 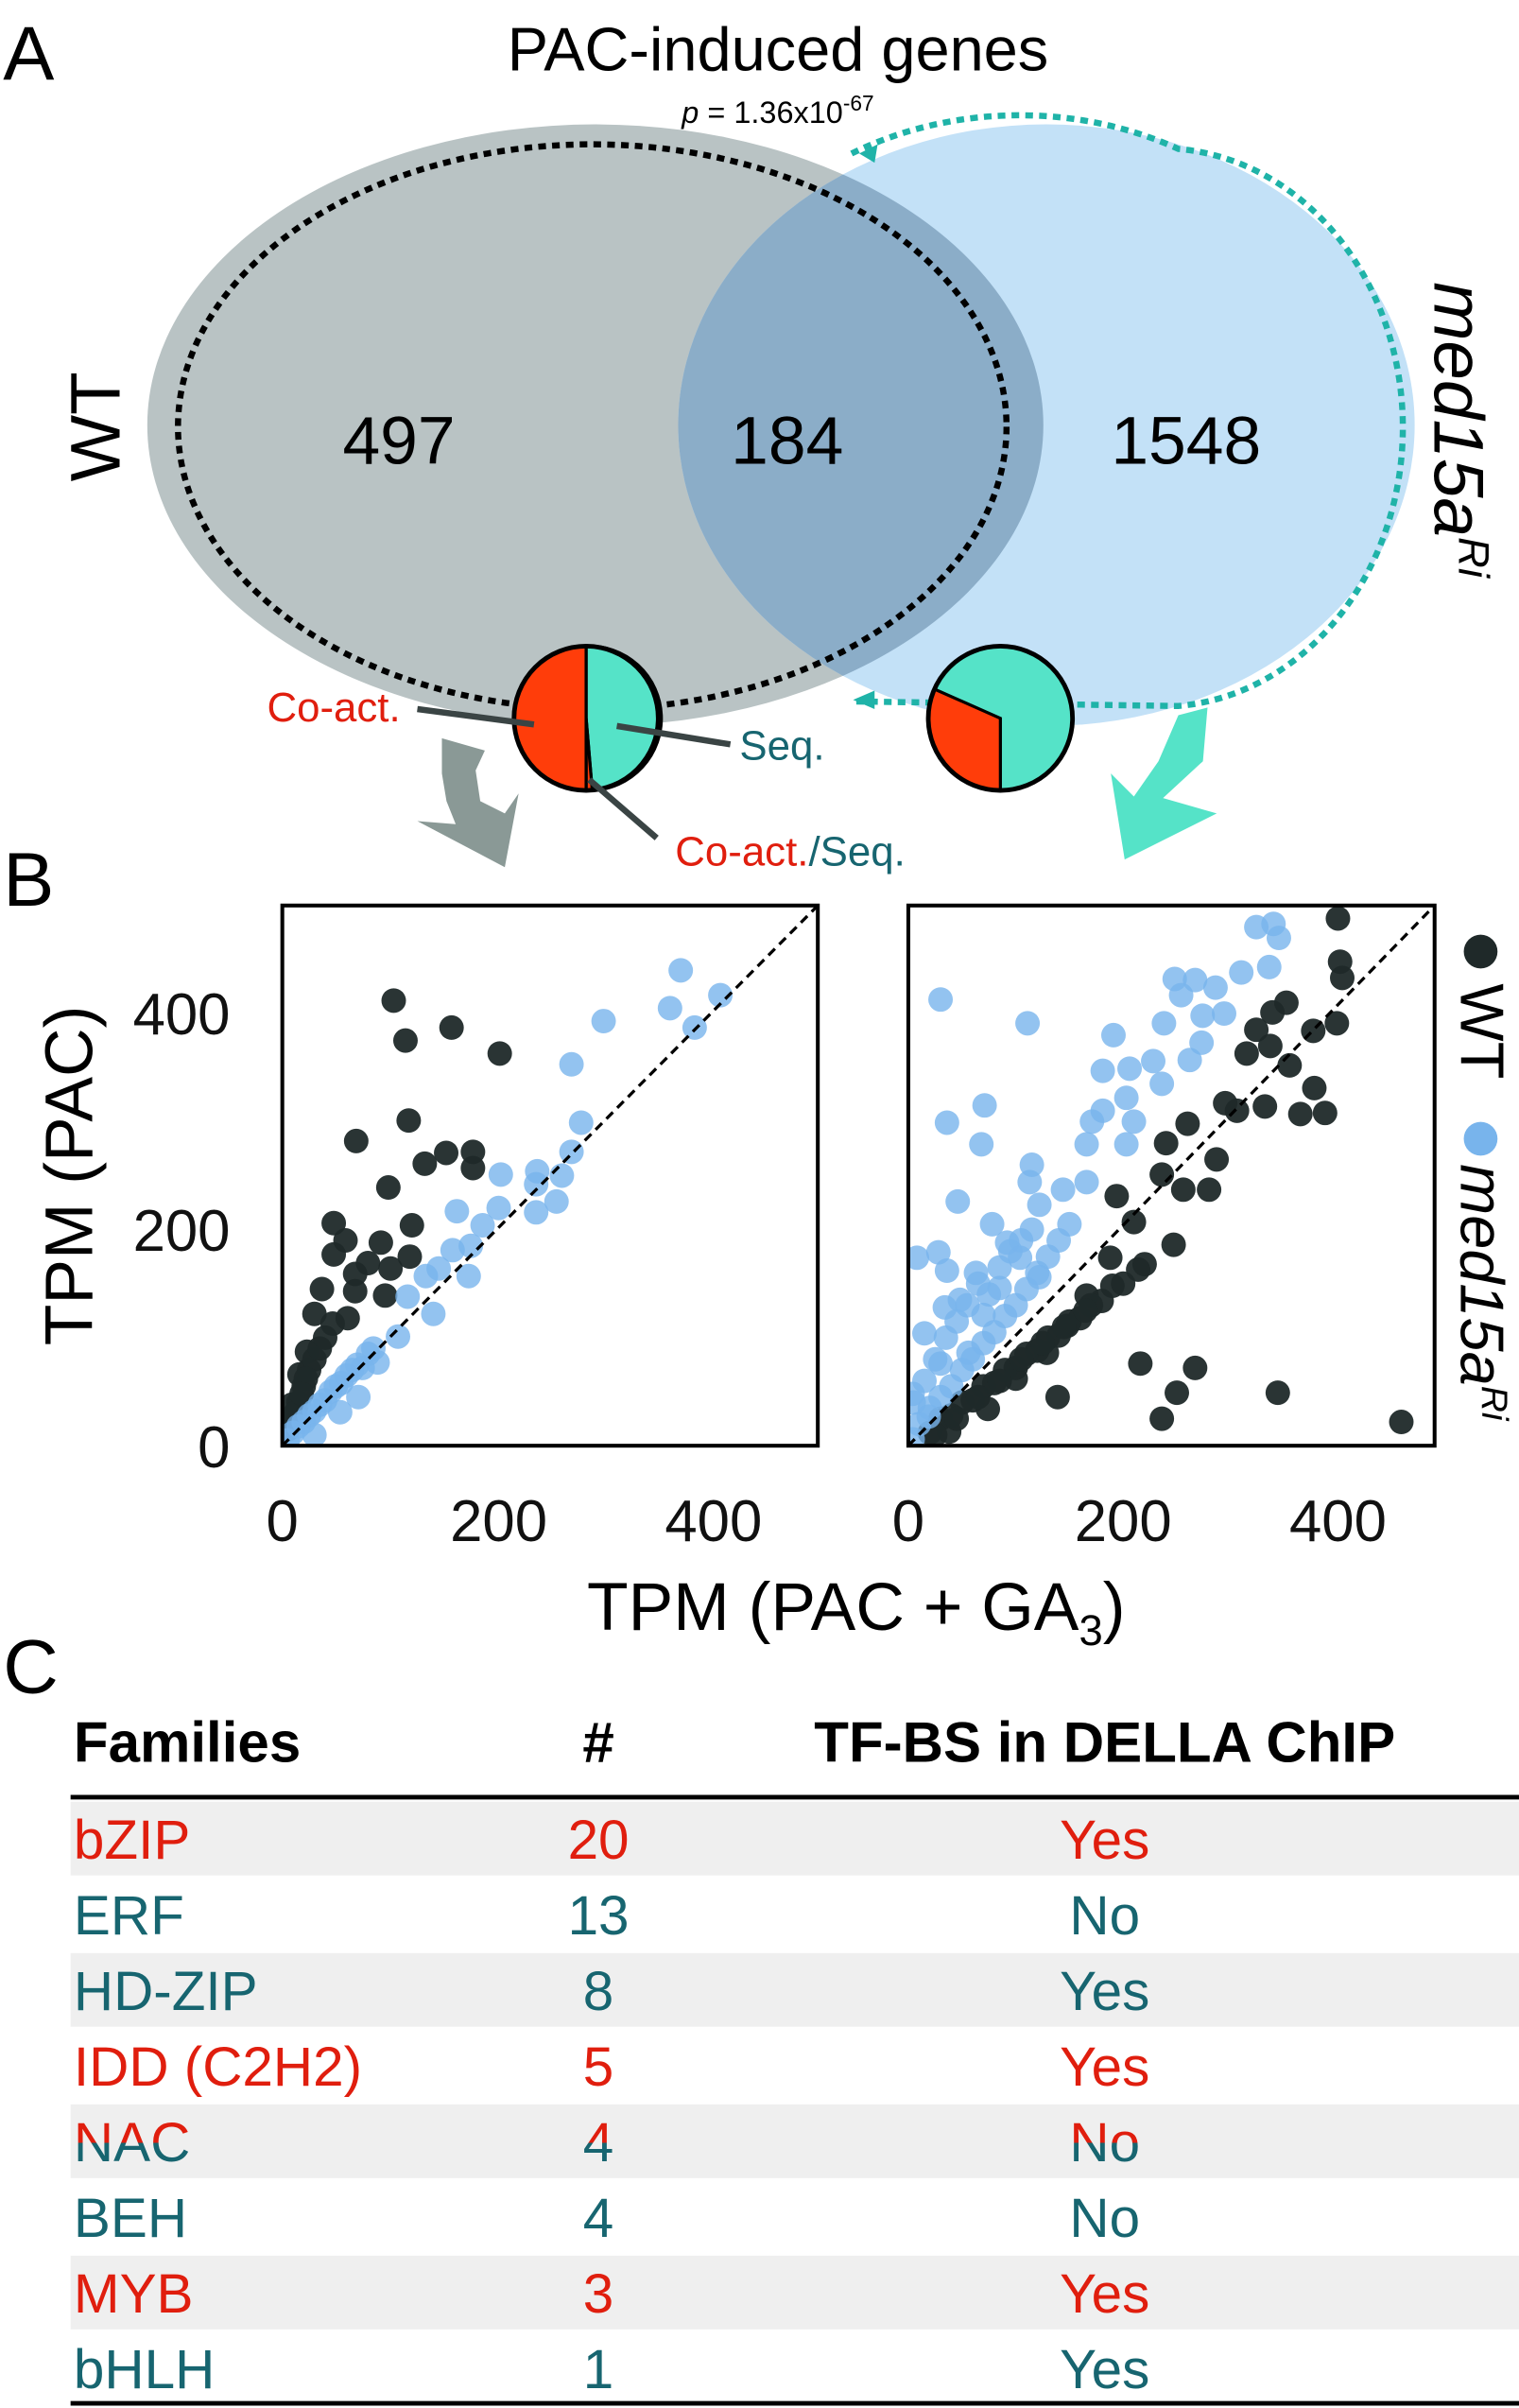 I want to click on table-row: HD-ZIP 8 Yes, so click(x=794, y=1989).